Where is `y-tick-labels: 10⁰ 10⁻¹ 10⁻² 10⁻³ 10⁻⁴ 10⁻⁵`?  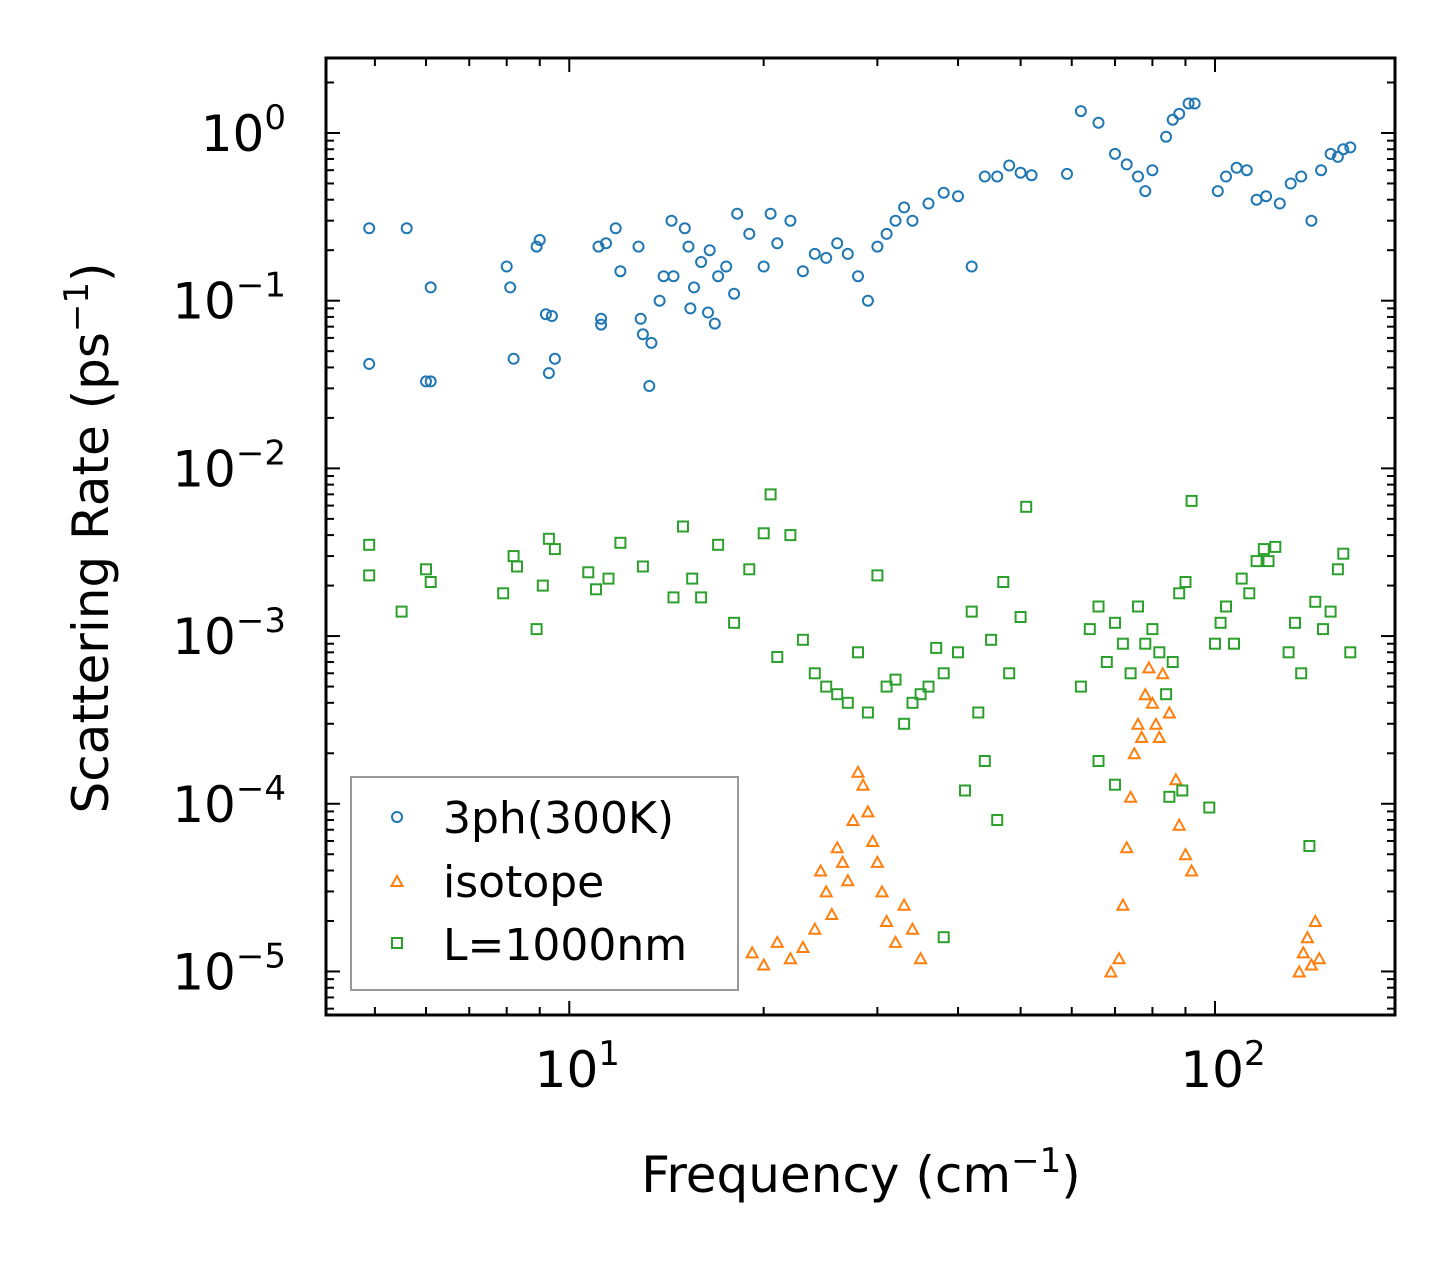 y-tick-labels: 10⁰ 10⁻¹ 10⁻² 10⁻³ 10⁻⁴ 10⁻⁵ is located at coordinates (229, 549).